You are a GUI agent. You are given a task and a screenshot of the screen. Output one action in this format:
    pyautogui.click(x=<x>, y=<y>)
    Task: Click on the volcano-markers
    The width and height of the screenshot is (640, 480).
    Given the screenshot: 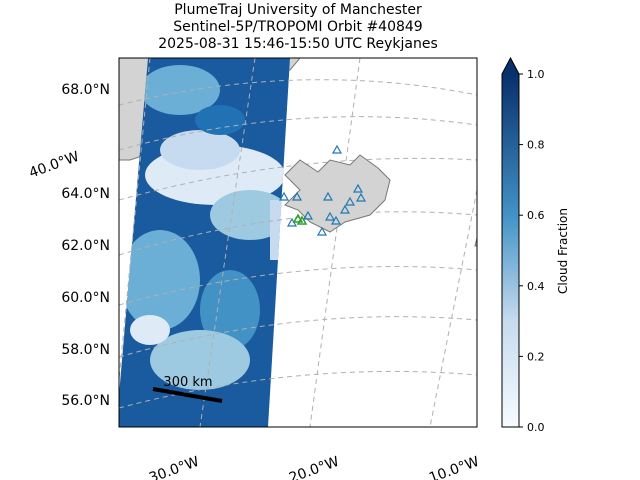 What is the action you would take?
    pyautogui.click(x=322, y=190)
    